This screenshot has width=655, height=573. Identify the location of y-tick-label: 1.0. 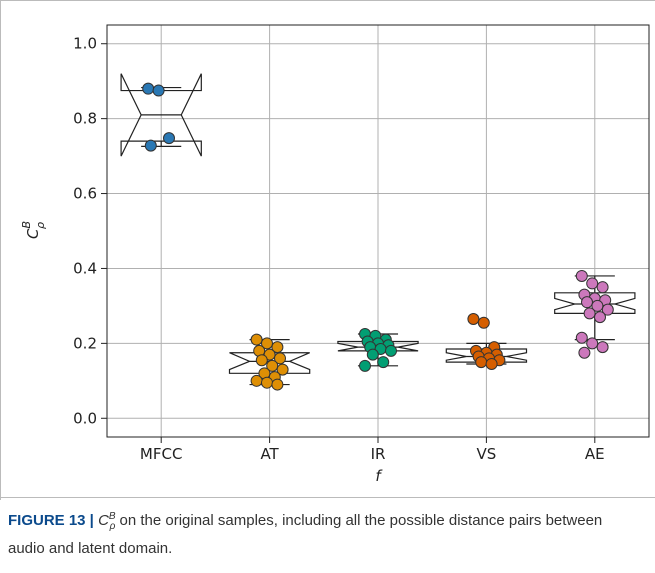
(85, 44).